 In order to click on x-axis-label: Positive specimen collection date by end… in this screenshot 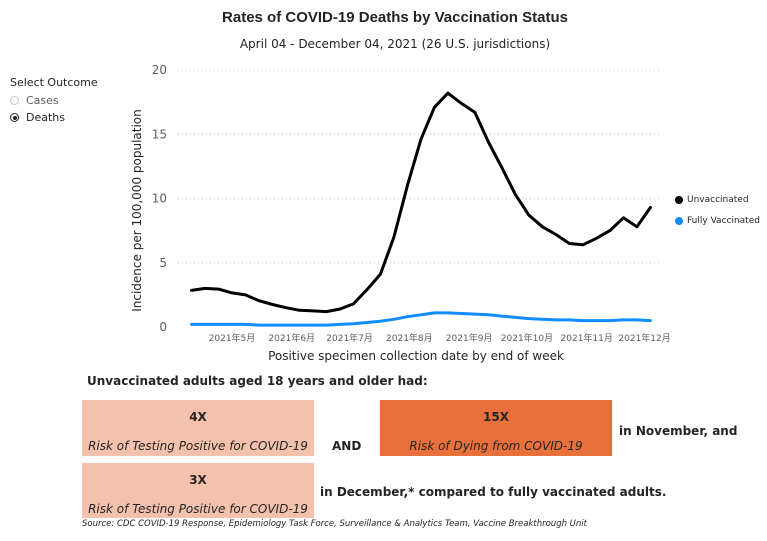, I will do `click(416, 356)`.